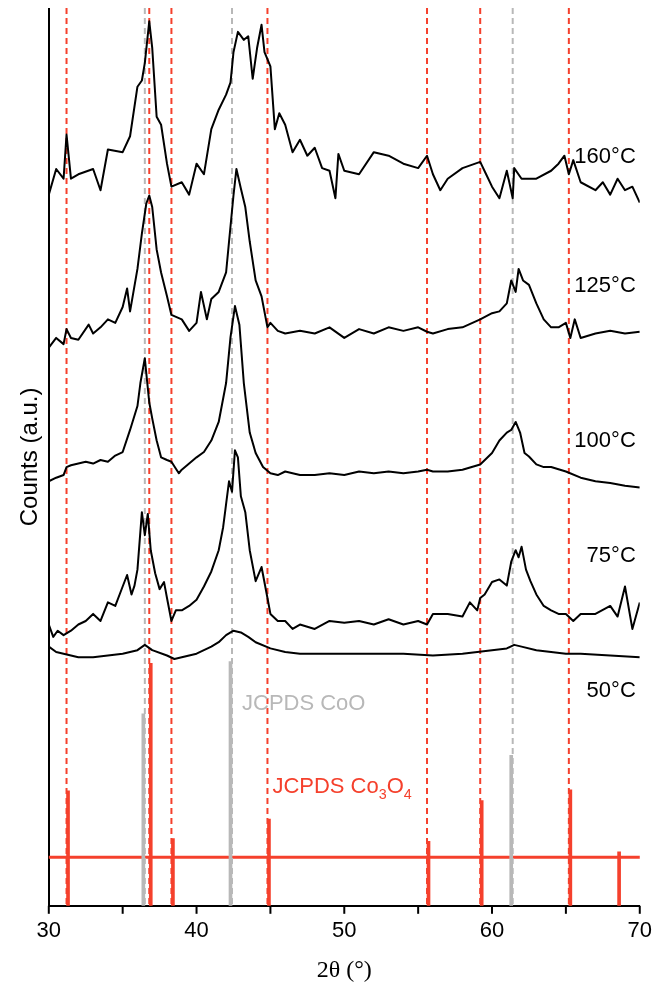  Describe the element at coordinates (605, 284) in the screenshot. I see `series-label: 125°C` at that location.